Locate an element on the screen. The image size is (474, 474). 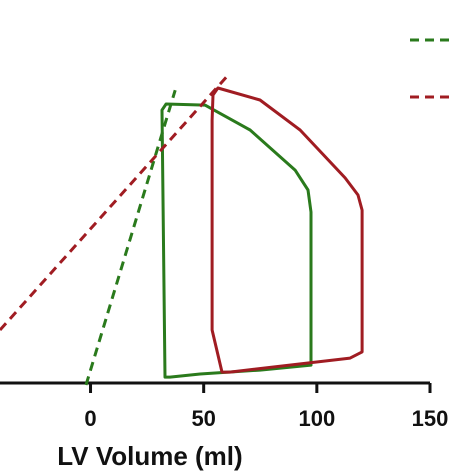
x-tick-label: 150 is located at coordinates (430, 418).